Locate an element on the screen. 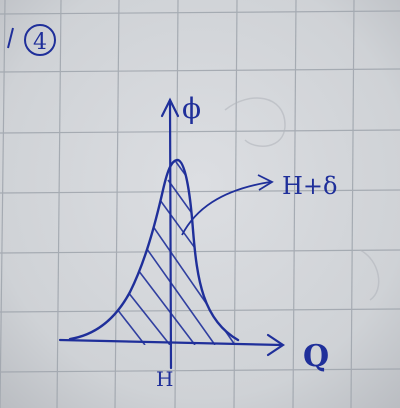  y-axis-arrow is located at coordinates (170, 107).